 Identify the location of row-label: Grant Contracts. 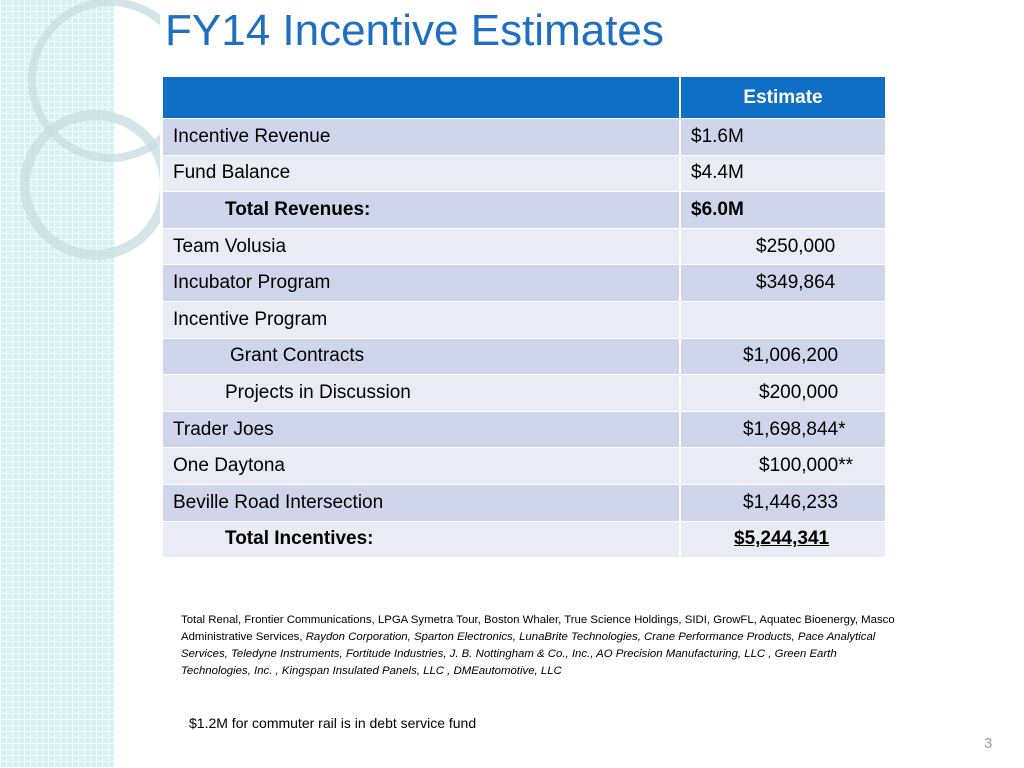
(422, 356).